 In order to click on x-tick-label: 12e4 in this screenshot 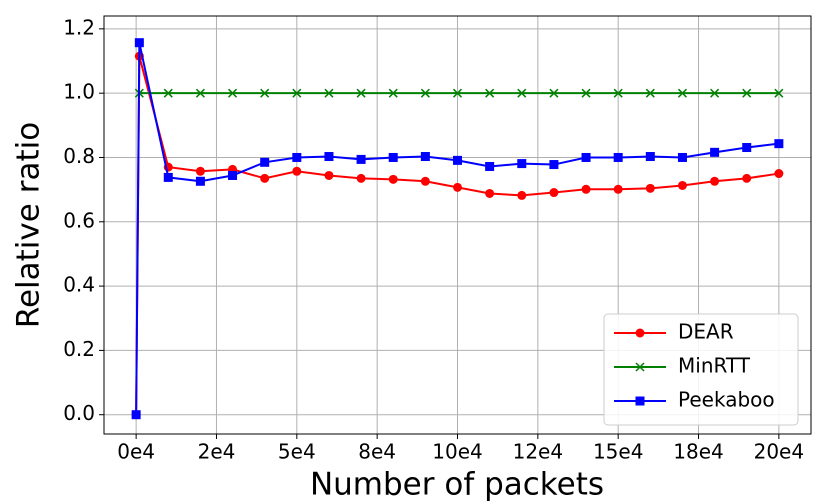, I will do `click(538, 452)`.